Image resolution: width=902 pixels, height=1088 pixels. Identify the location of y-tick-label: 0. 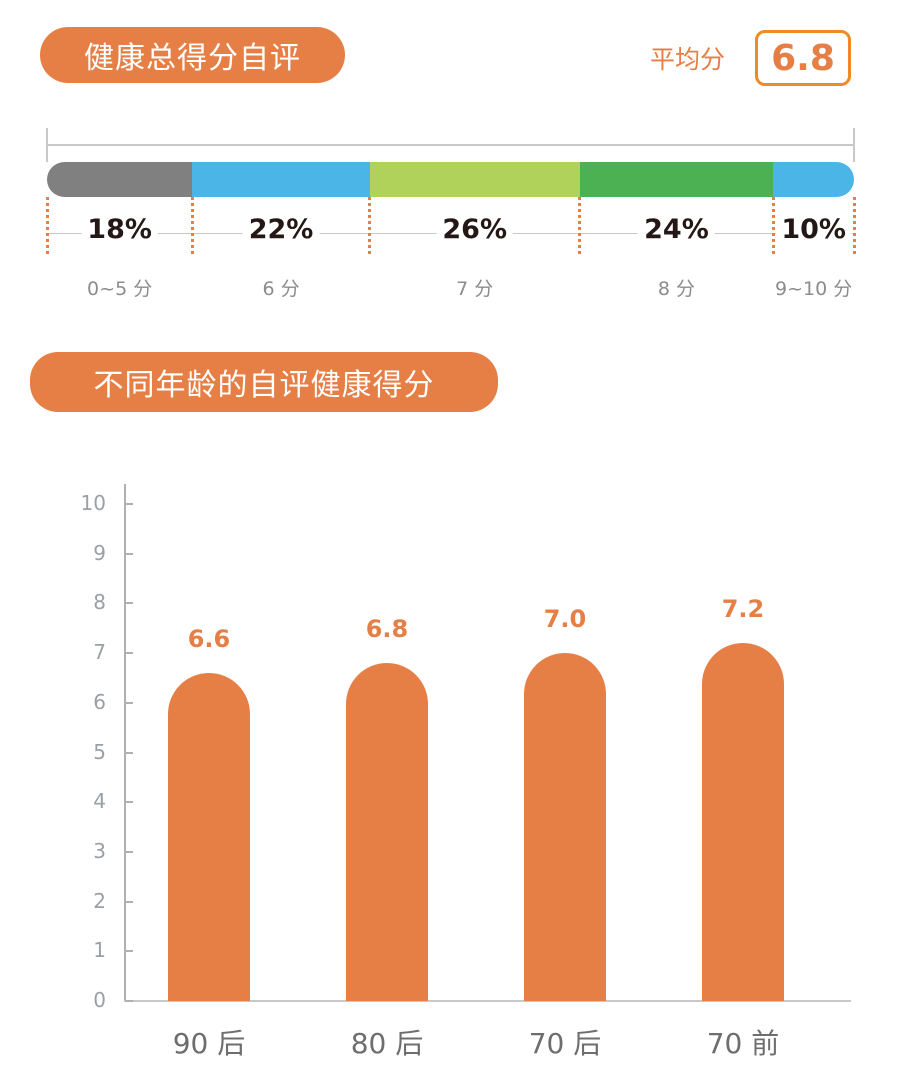
(99, 1000).